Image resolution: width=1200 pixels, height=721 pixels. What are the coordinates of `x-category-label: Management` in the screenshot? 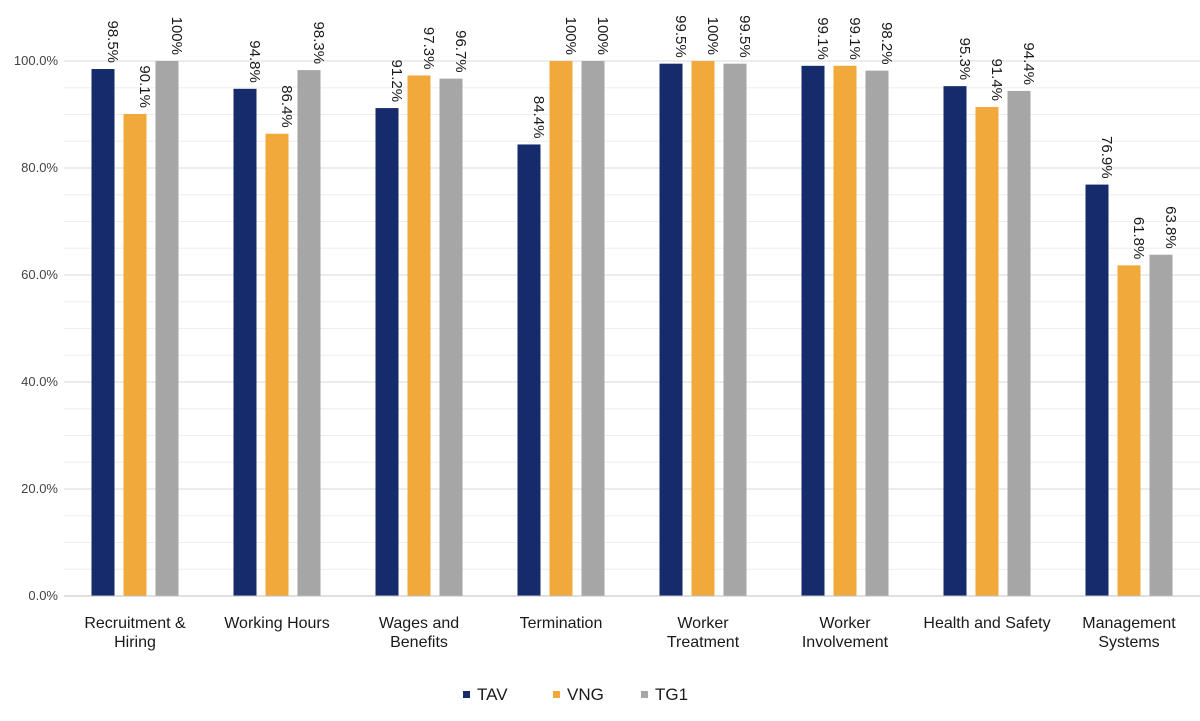 It's located at (1129, 623).